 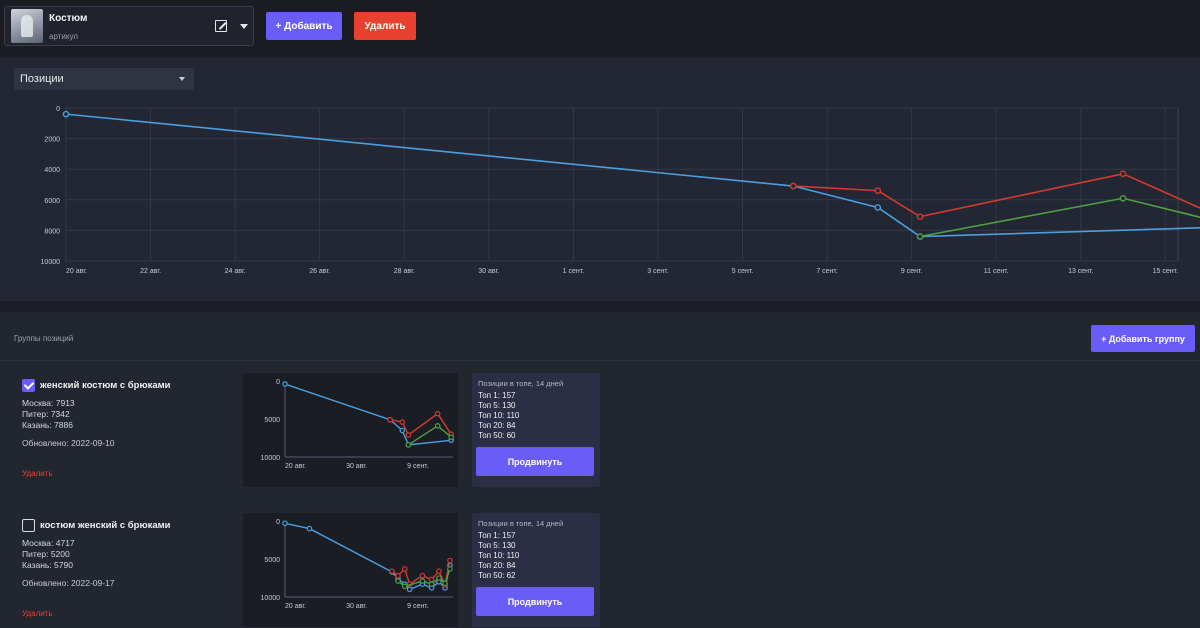 I want to click on y-tick-label: 8000, so click(x=52, y=231).